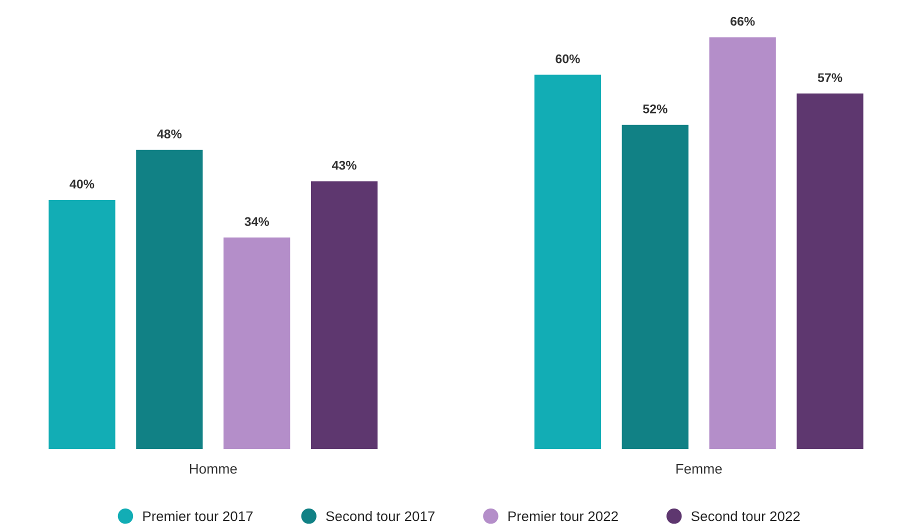 This screenshot has height=529, width=912. I want to click on x-tick-label: Femme, so click(699, 469).